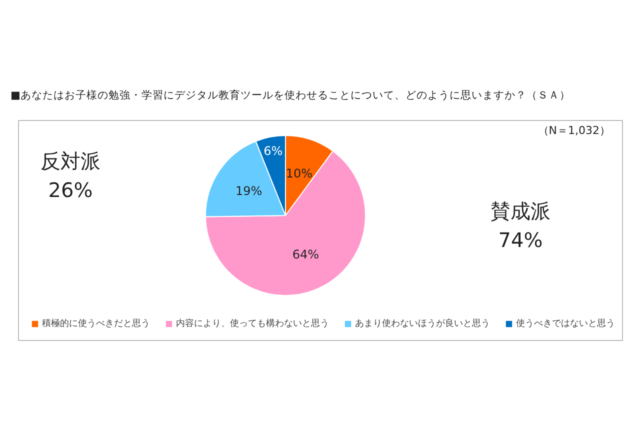  I want to click on text: 賛成派 74%, so click(520, 225).